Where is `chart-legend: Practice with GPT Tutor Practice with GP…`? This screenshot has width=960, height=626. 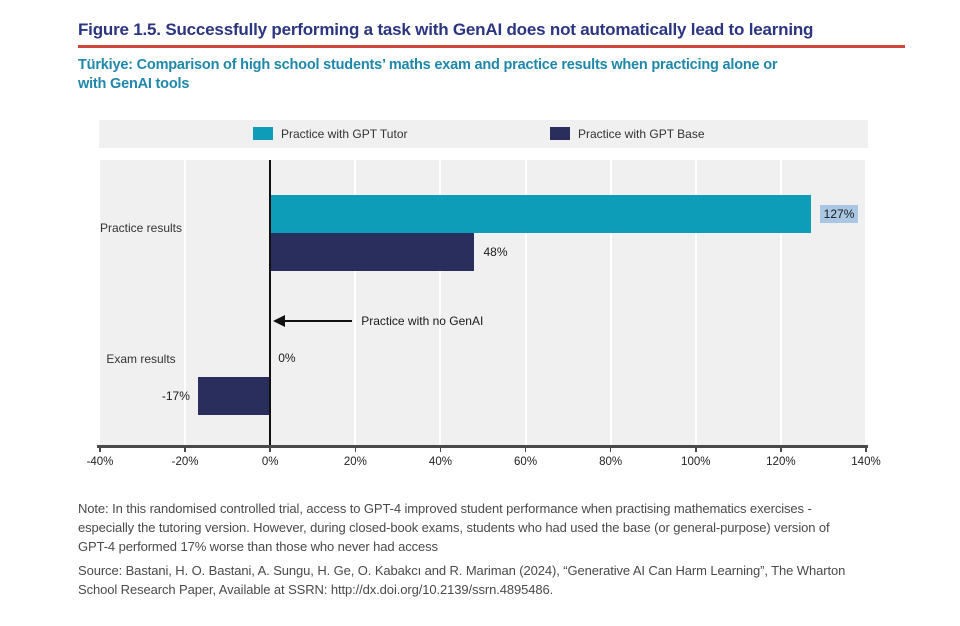 chart-legend: Practice with GPT Tutor Practice with GP… is located at coordinates (483, 134).